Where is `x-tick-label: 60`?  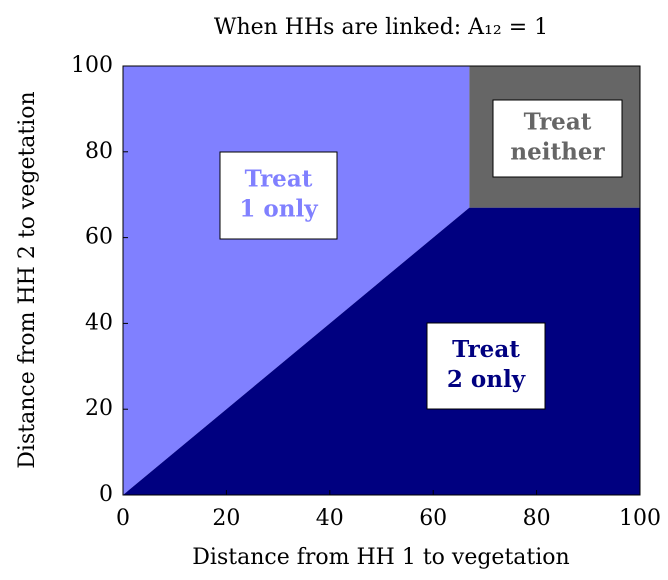
x-tick-label: 60 is located at coordinates (433, 518).